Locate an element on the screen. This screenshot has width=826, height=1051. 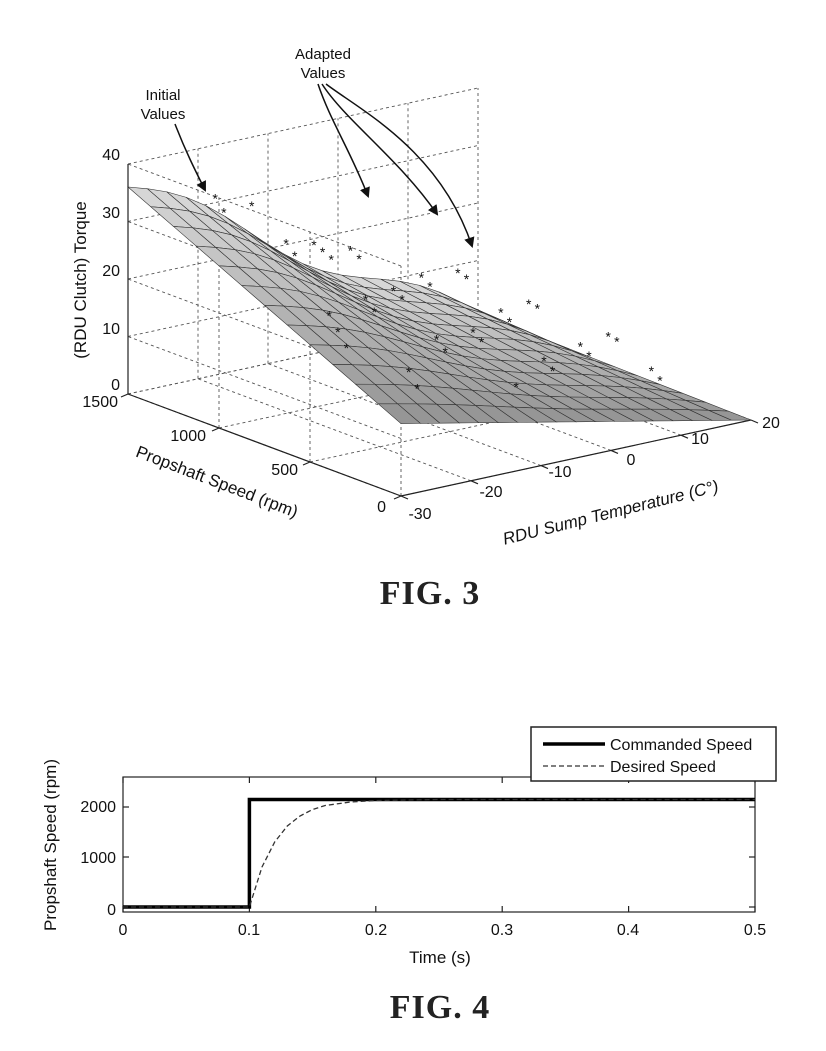
legend: Commanded Speed Desired Speed is located at coordinates (653, 754).